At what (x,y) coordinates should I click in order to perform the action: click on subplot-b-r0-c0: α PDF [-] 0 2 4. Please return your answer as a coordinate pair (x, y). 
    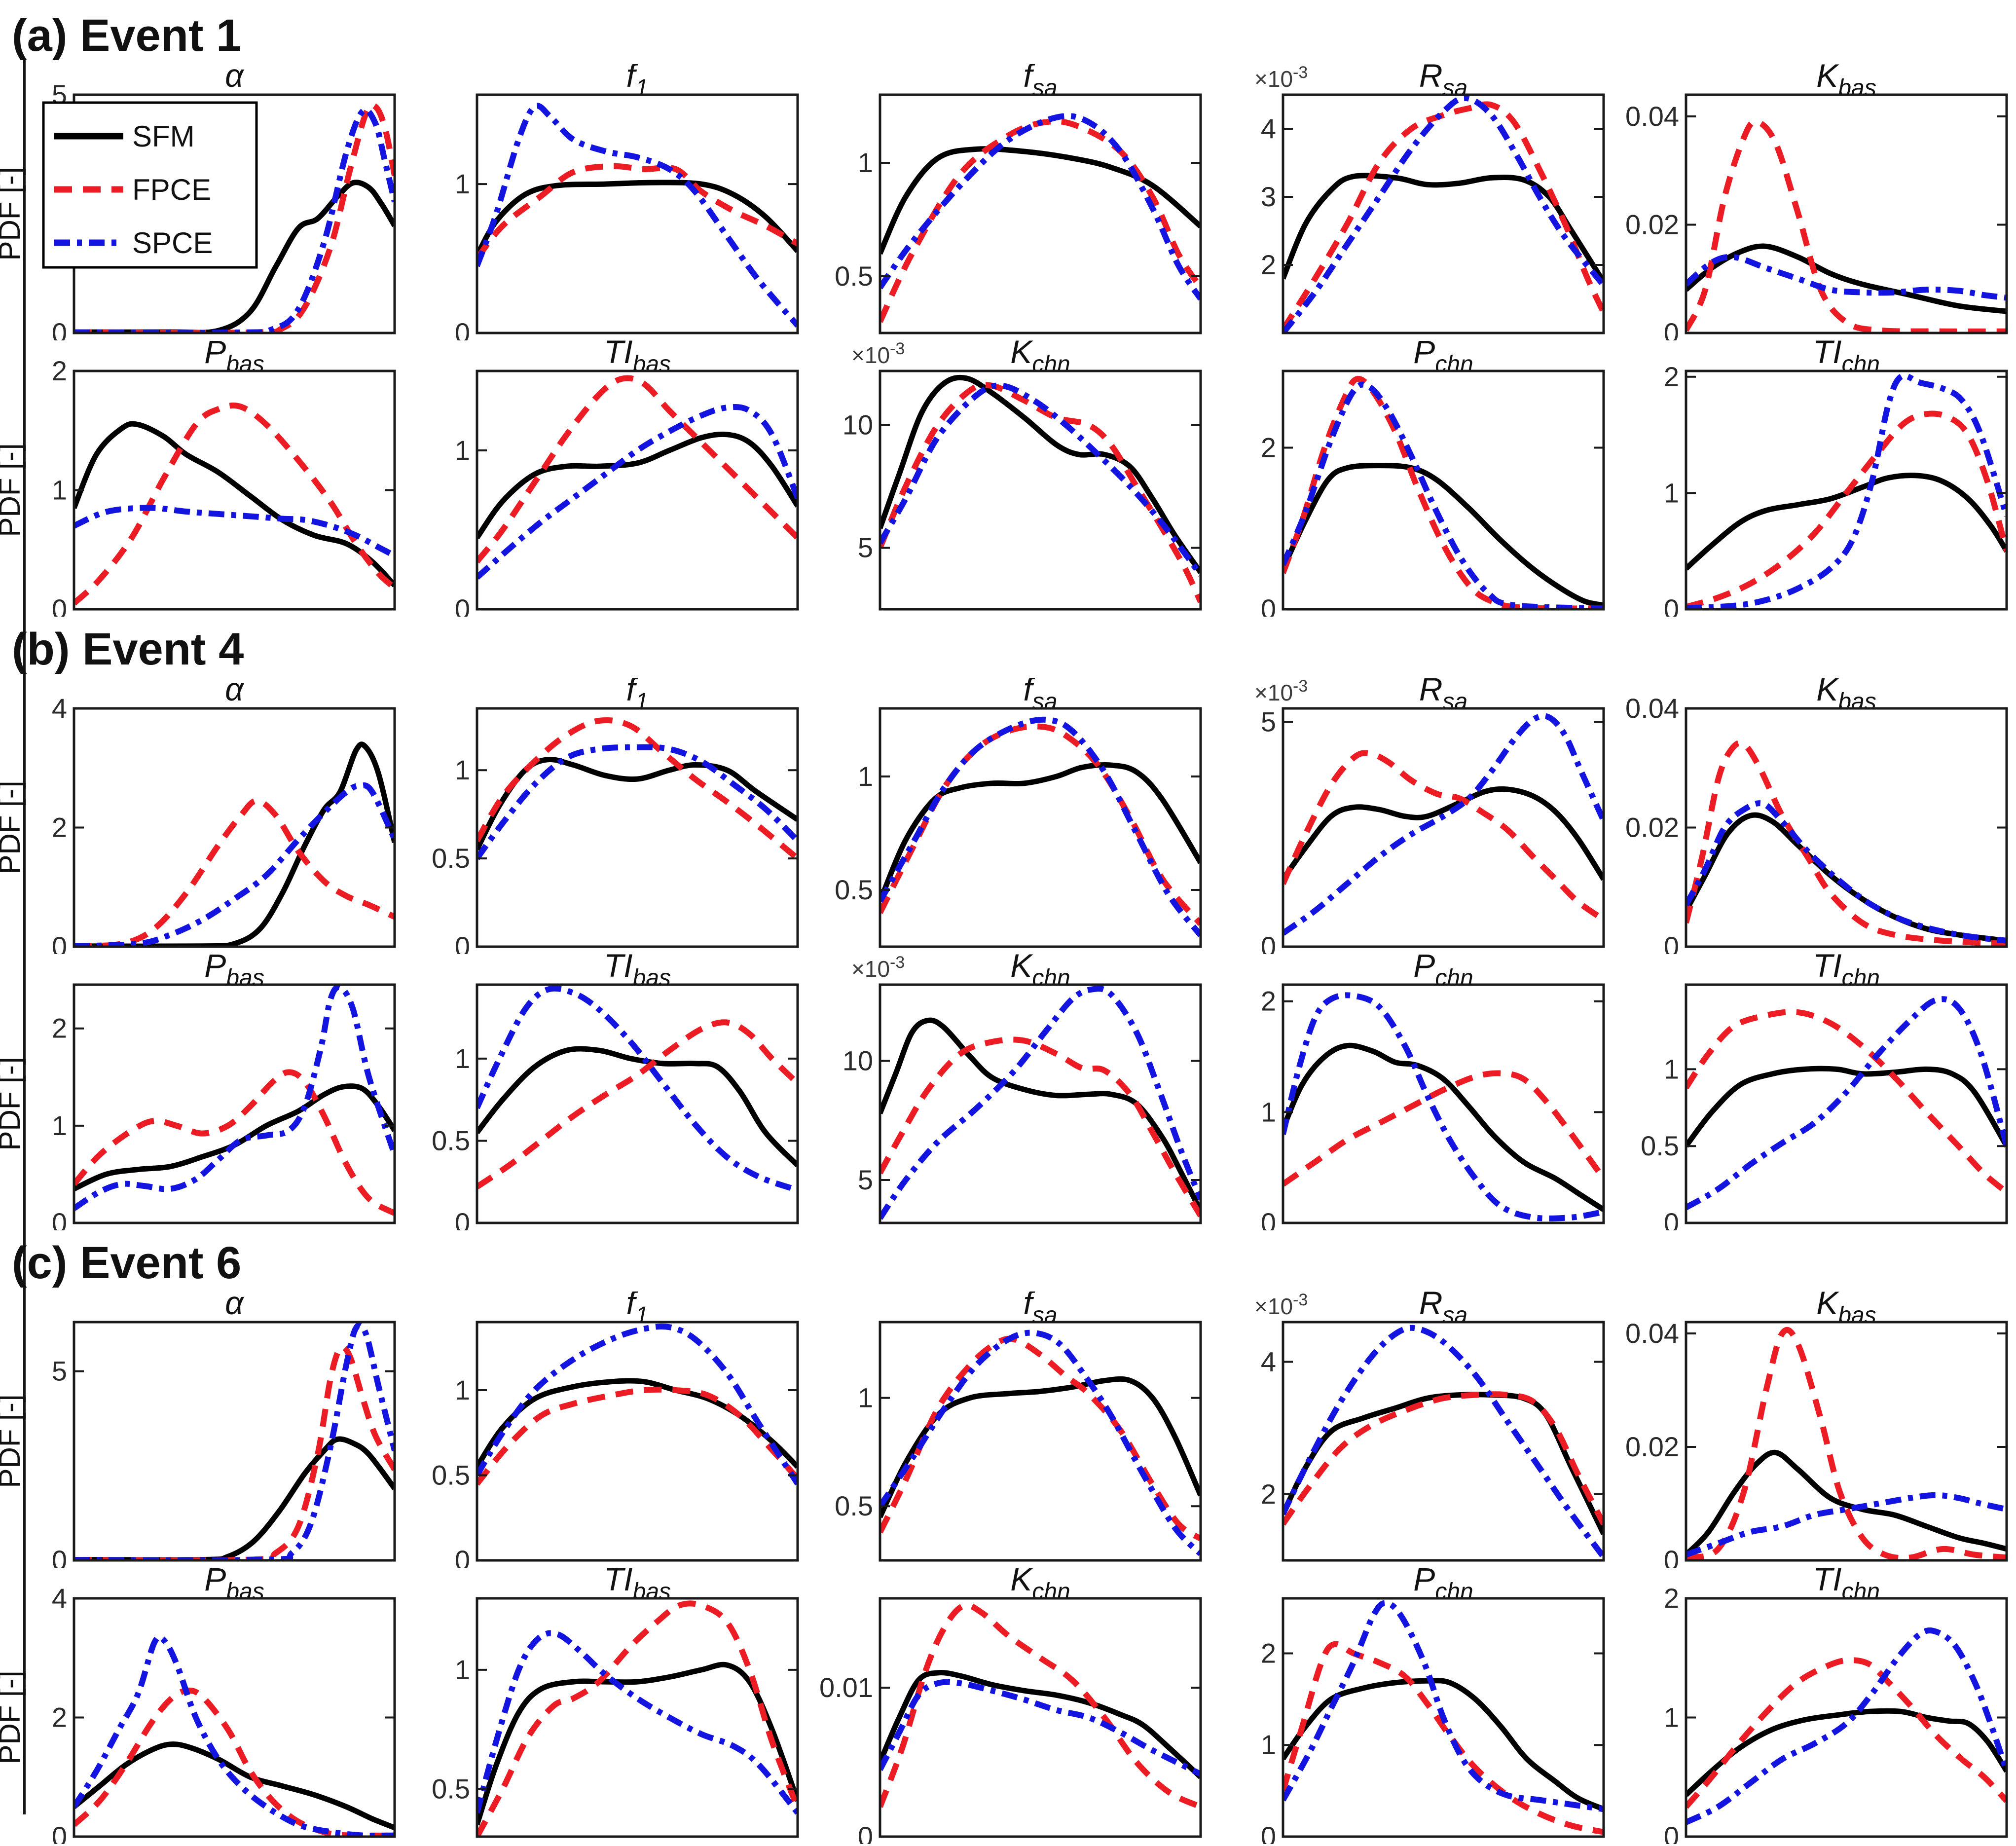
    Looking at the image, I should click on (201, 816).